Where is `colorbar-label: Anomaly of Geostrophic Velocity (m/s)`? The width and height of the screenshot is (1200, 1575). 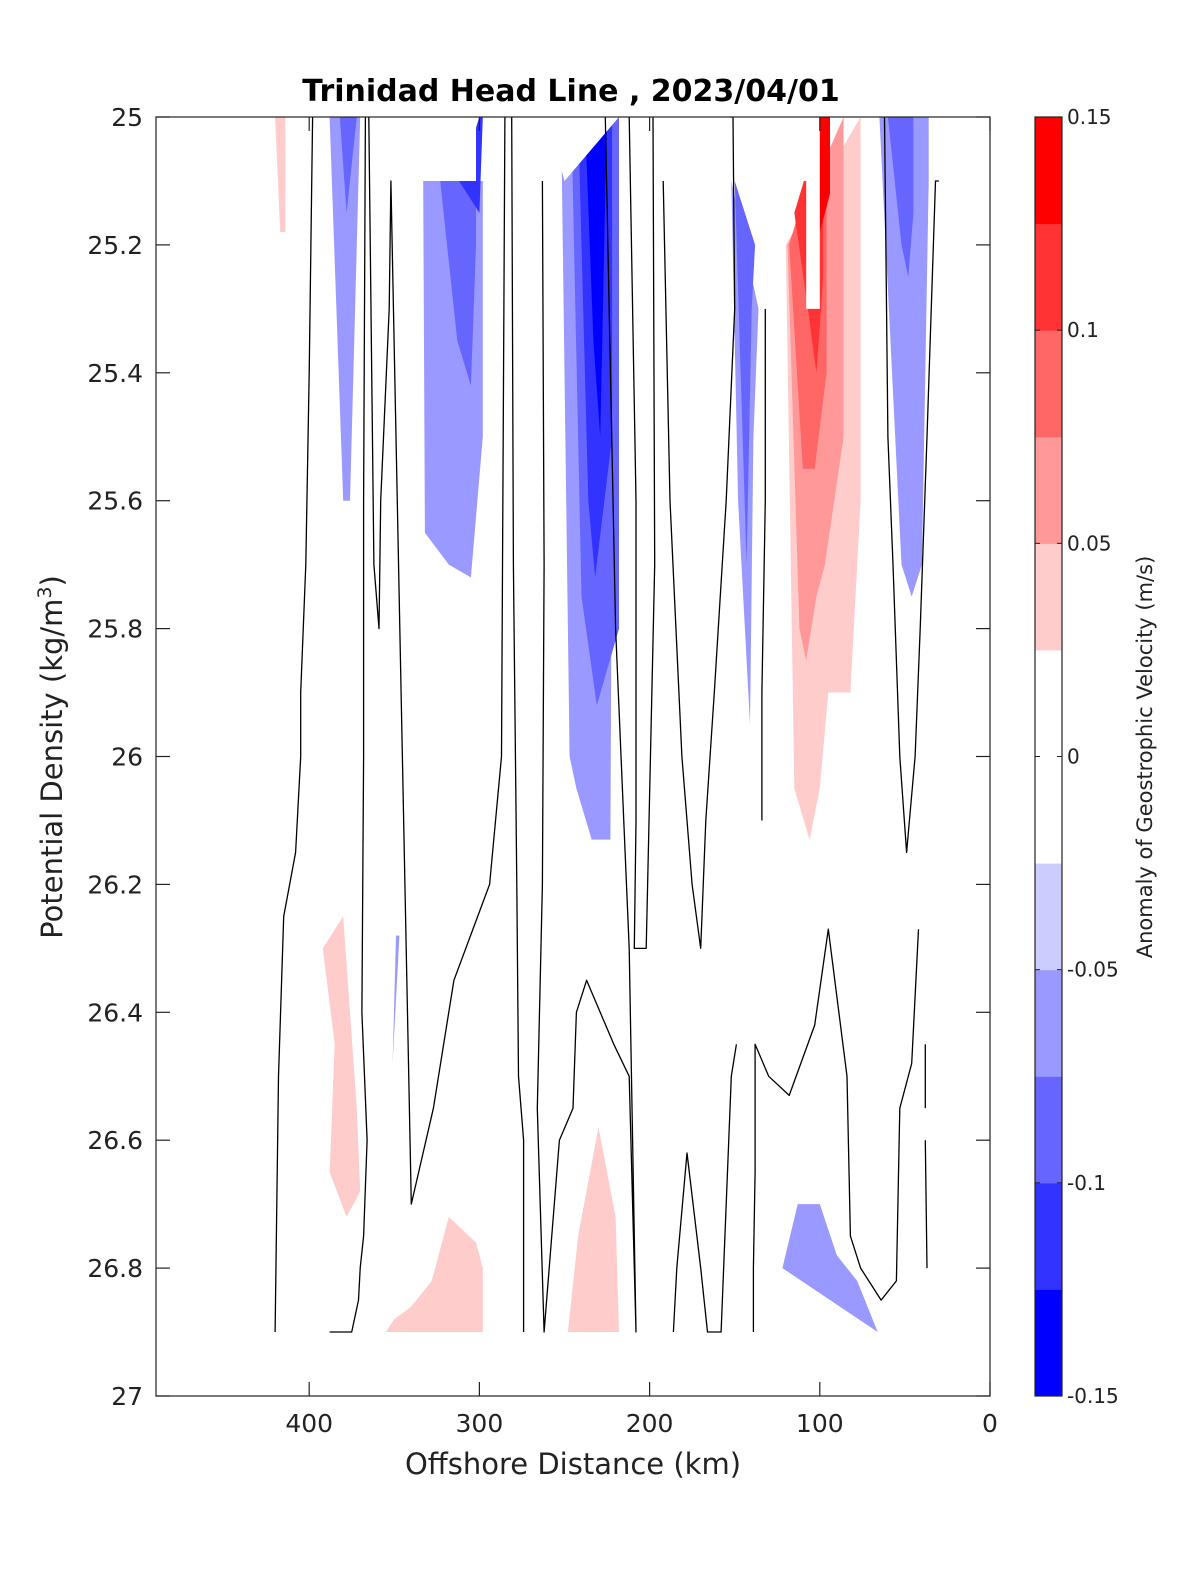 colorbar-label: Anomaly of Geostrophic Velocity (m/s) is located at coordinates (1145, 757).